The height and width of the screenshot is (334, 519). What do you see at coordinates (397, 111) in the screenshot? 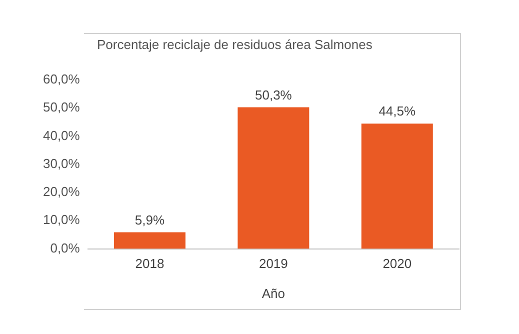
I see `data-label: 44,5%` at bounding box center [397, 111].